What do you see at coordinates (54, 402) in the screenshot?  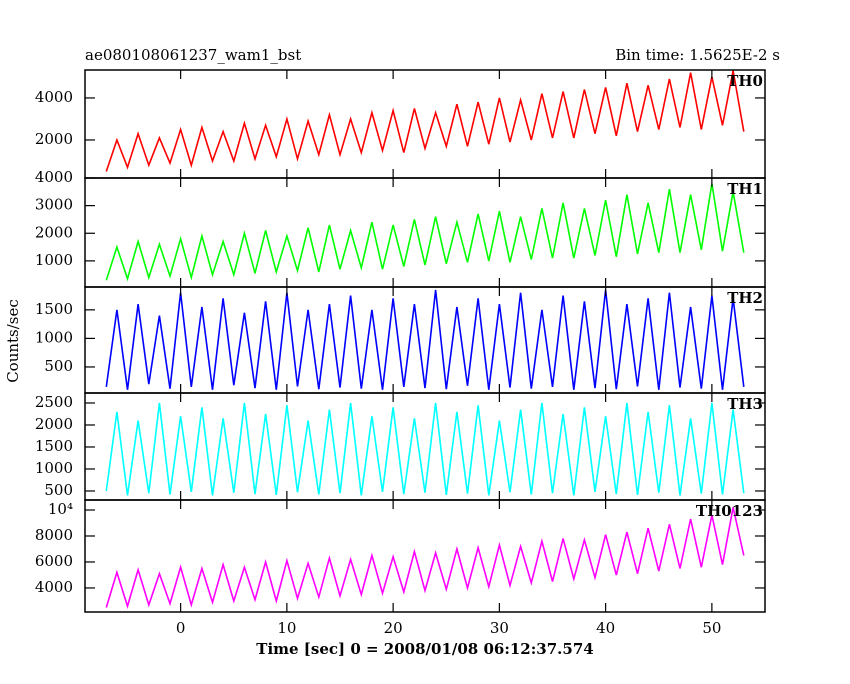 I see `y-tick-label: 2500` at bounding box center [54, 402].